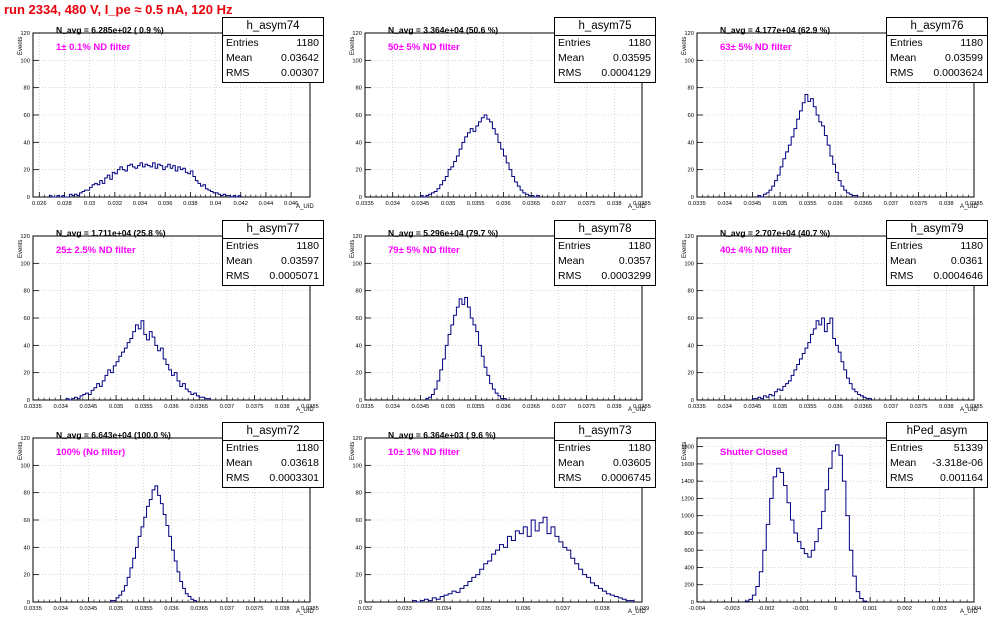  What do you see at coordinates (937, 448) in the screenshot?
I see `stats-row: Entries 51339` at bounding box center [937, 448].